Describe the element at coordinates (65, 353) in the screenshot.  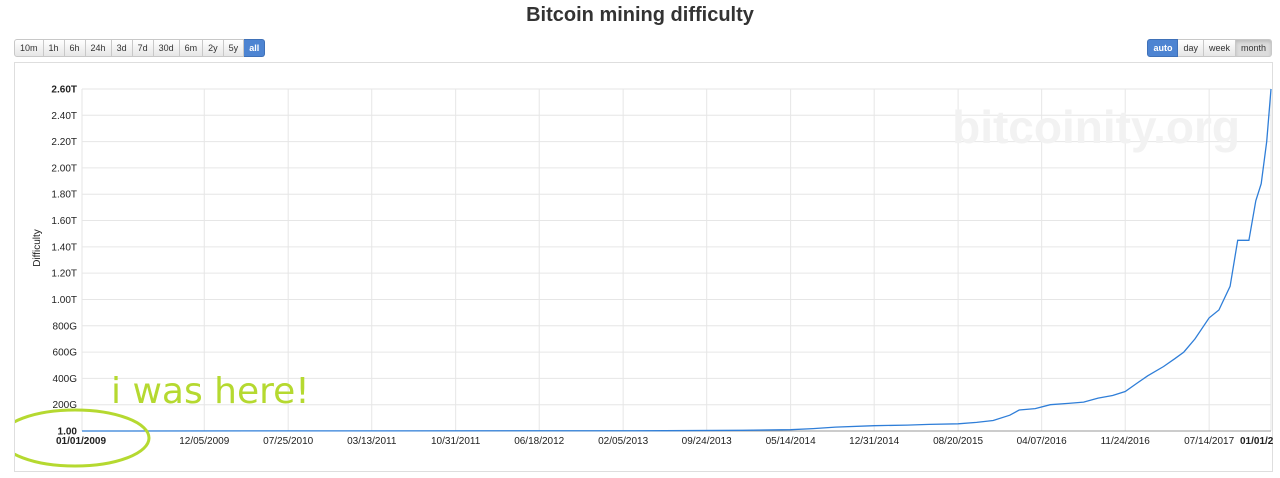
I see `y-tick-label: 600G` at that location.